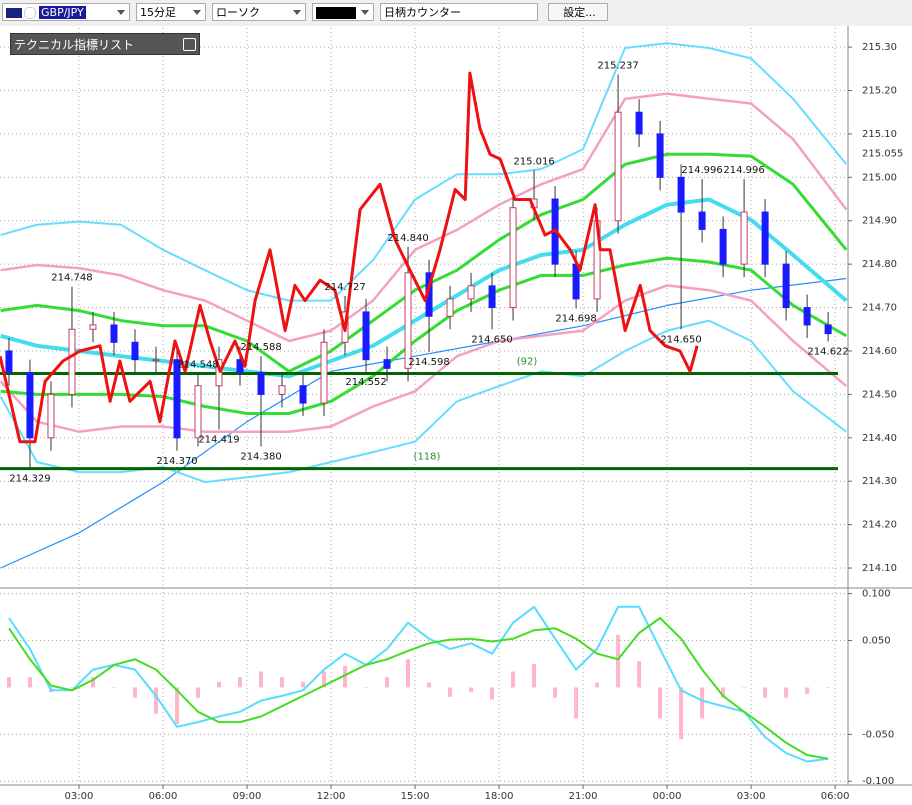 This screenshot has height=805, width=912. I want to click on y-tick-label: 214.40, so click(879, 438).